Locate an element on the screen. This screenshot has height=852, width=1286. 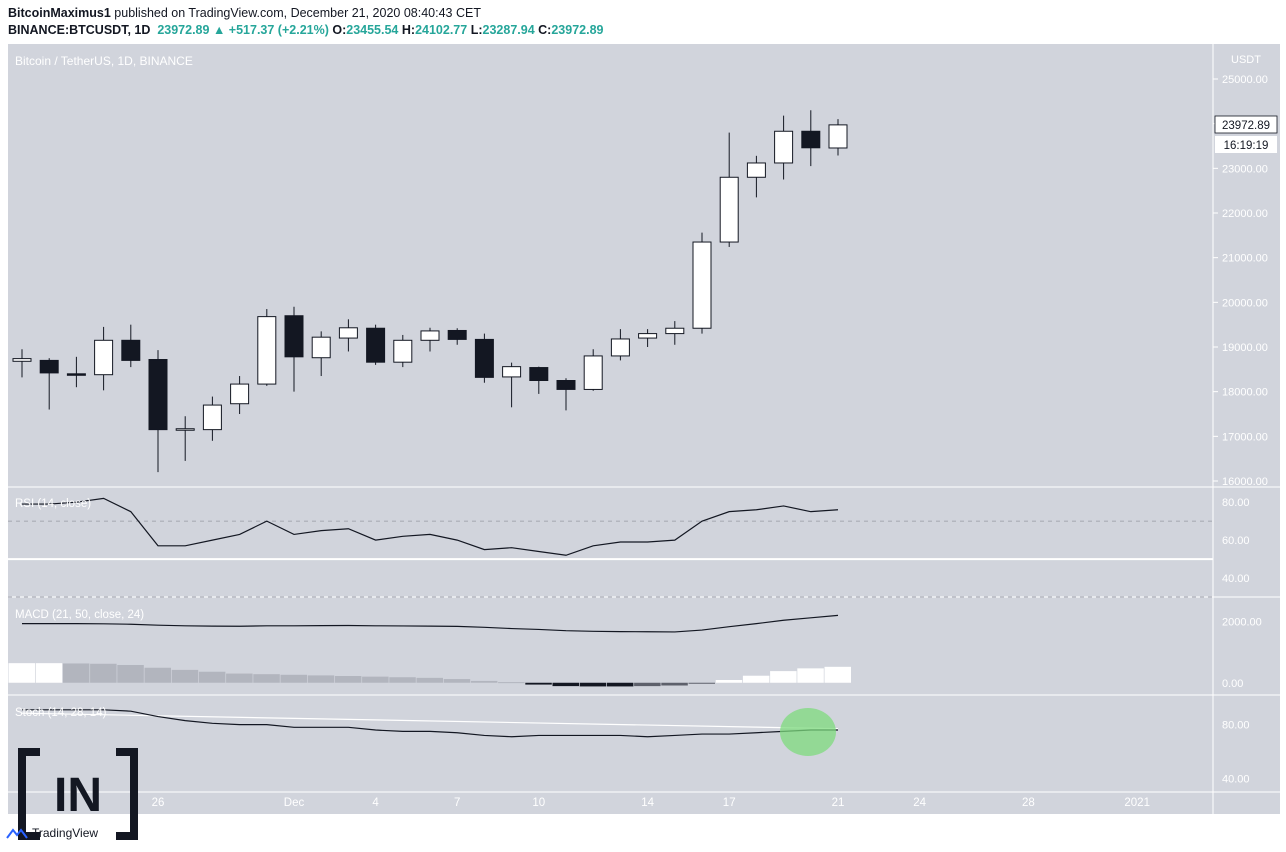
macd-title: MACD (21, 50, close, 24) is located at coordinates (79, 615).